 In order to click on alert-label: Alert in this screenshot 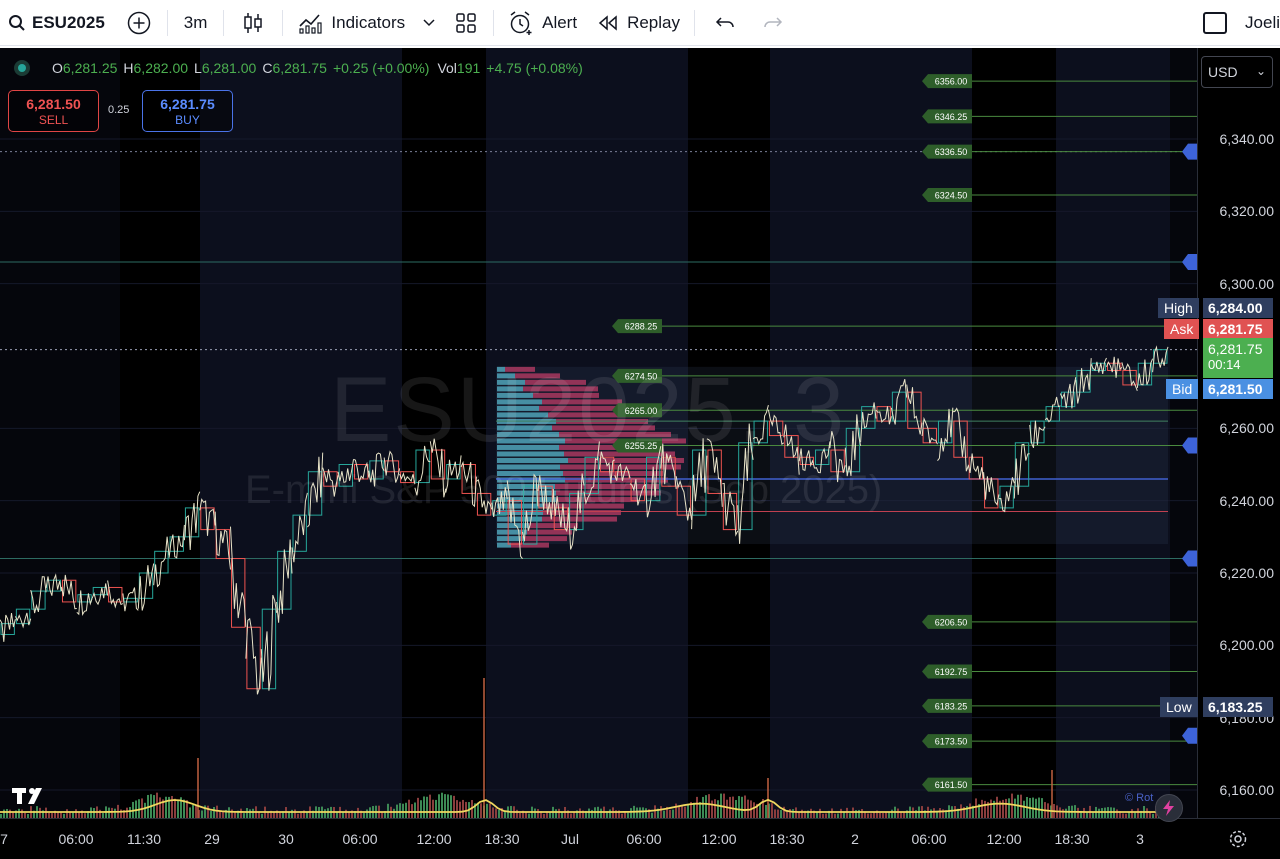, I will do `click(560, 22)`.